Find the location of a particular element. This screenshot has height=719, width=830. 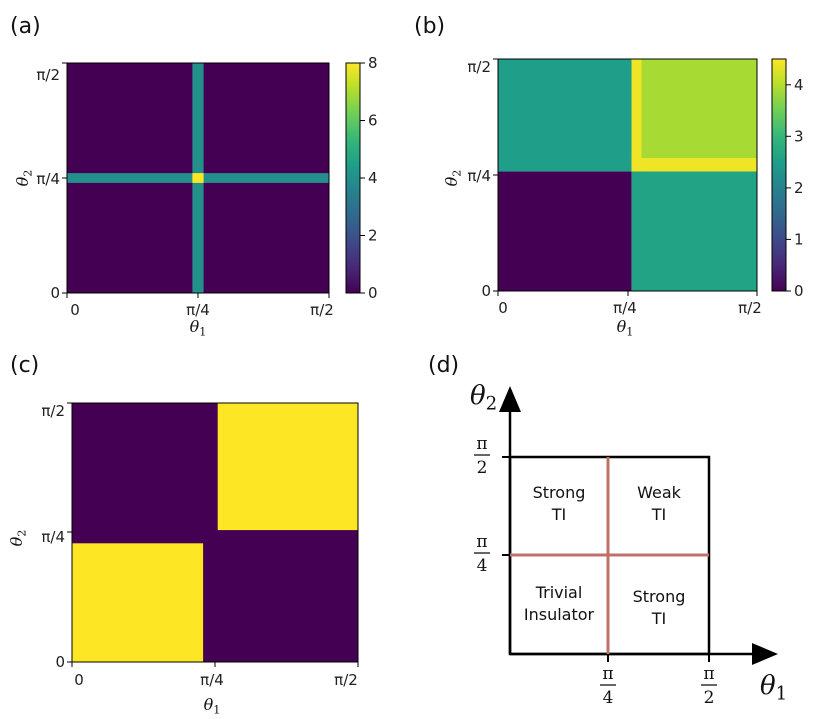

ylabel-c-text: θ2 is located at coordinates (17, 538).